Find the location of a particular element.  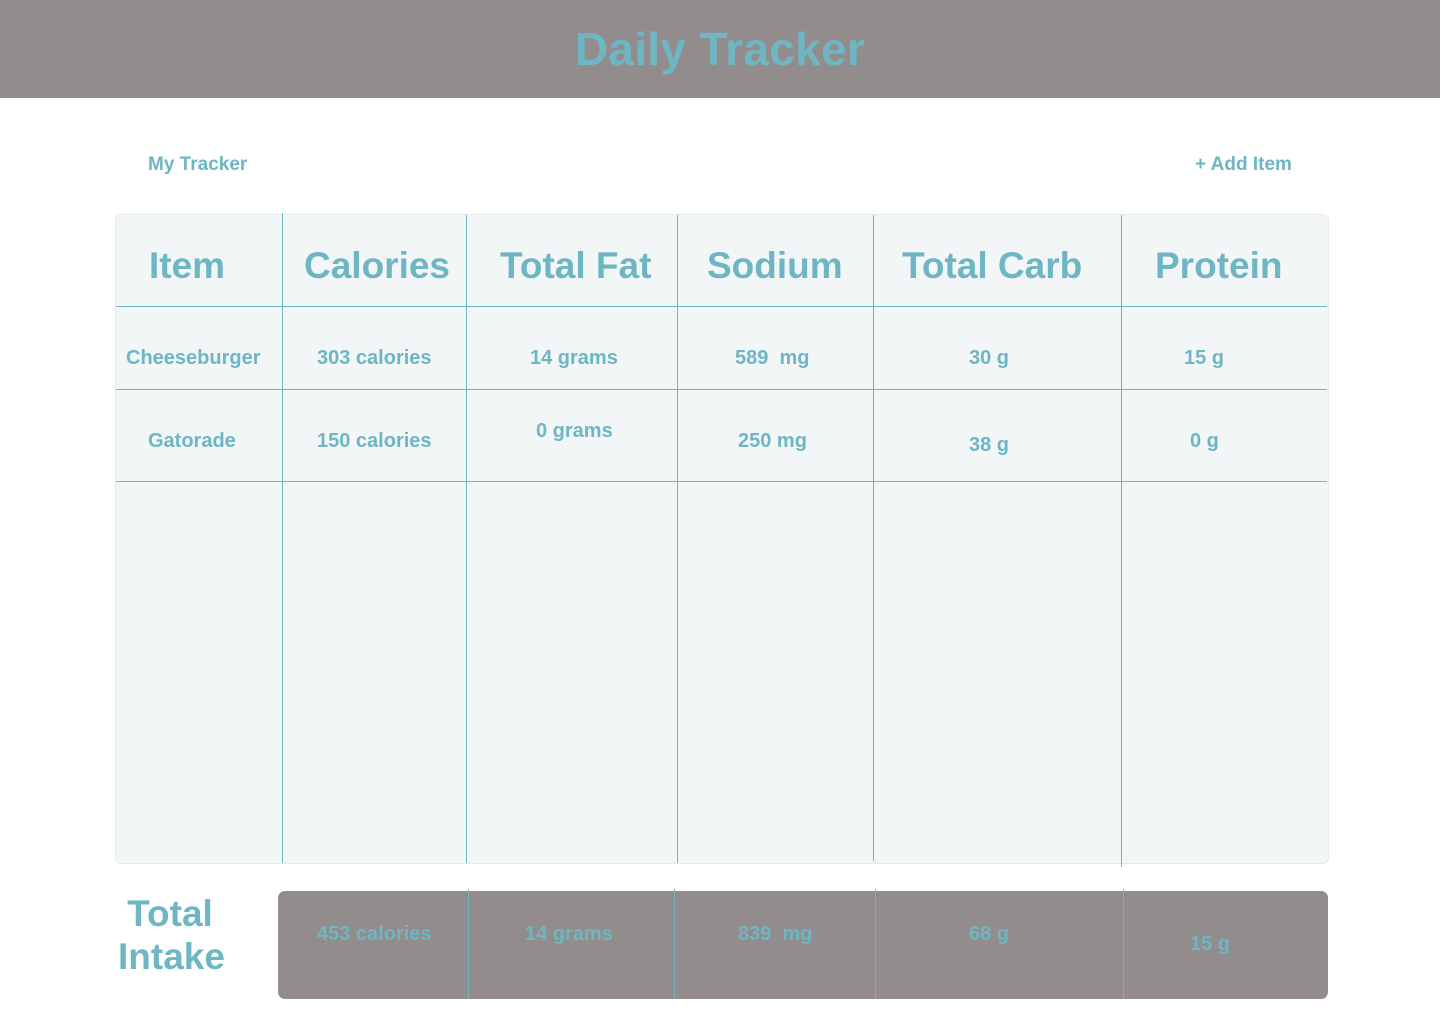

column-header-total-fat: Total Fat is located at coordinates (576, 265).